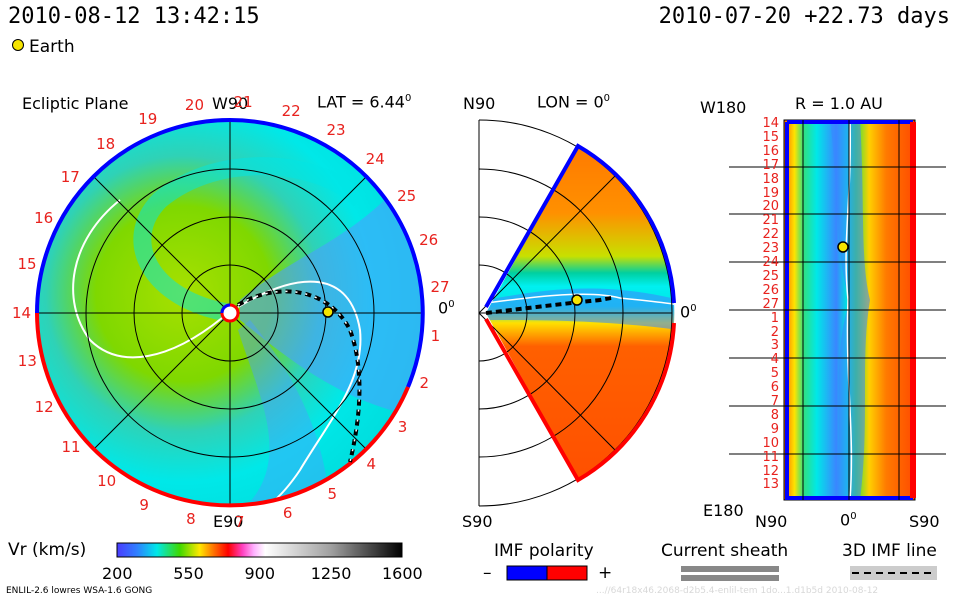  Describe the element at coordinates (27, 264) in the screenshot. I see `ecliptic-tick-label: 15` at that location.